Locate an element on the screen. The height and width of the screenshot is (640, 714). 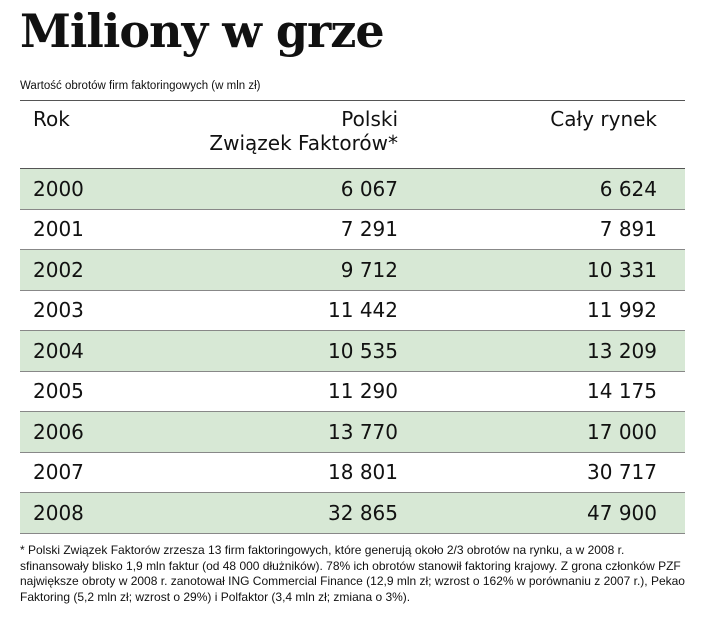
column-header-line: Związek Faktorów* is located at coordinates (303, 143).